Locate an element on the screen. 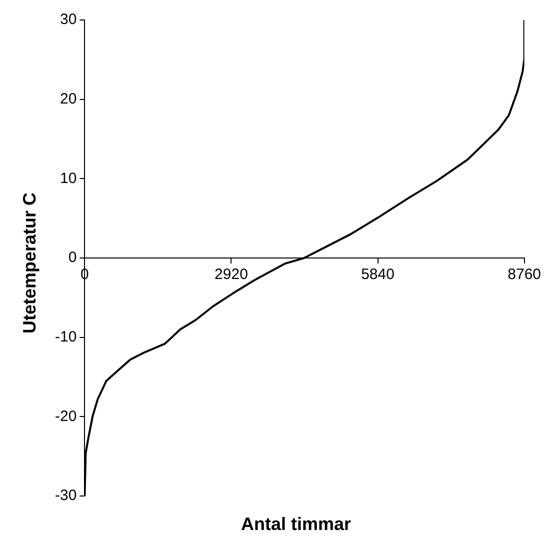 This screenshot has width=552, height=553. y-tick-label: -30 is located at coordinates (65, 495).